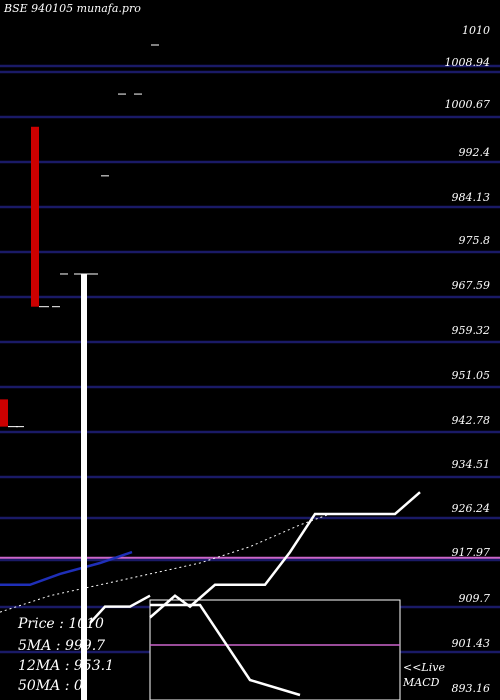 The image size is (500, 700). I want to click on legend-price: Price : 1010, so click(61, 624).